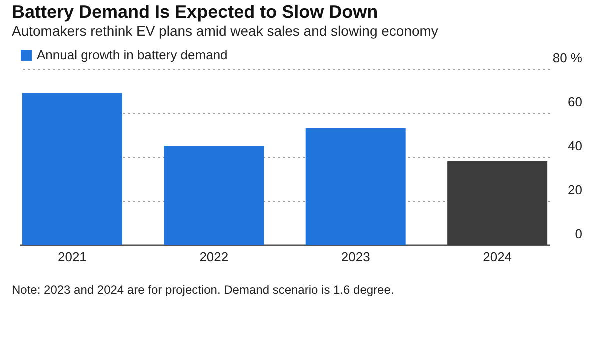 Image resolution: width=600 pixels, height=350 pixels. What do you see at coordinates (132, 55) in the screenshot?
I see `legend-label: Annual growth in battery demand` at bounding box center [132, 55].